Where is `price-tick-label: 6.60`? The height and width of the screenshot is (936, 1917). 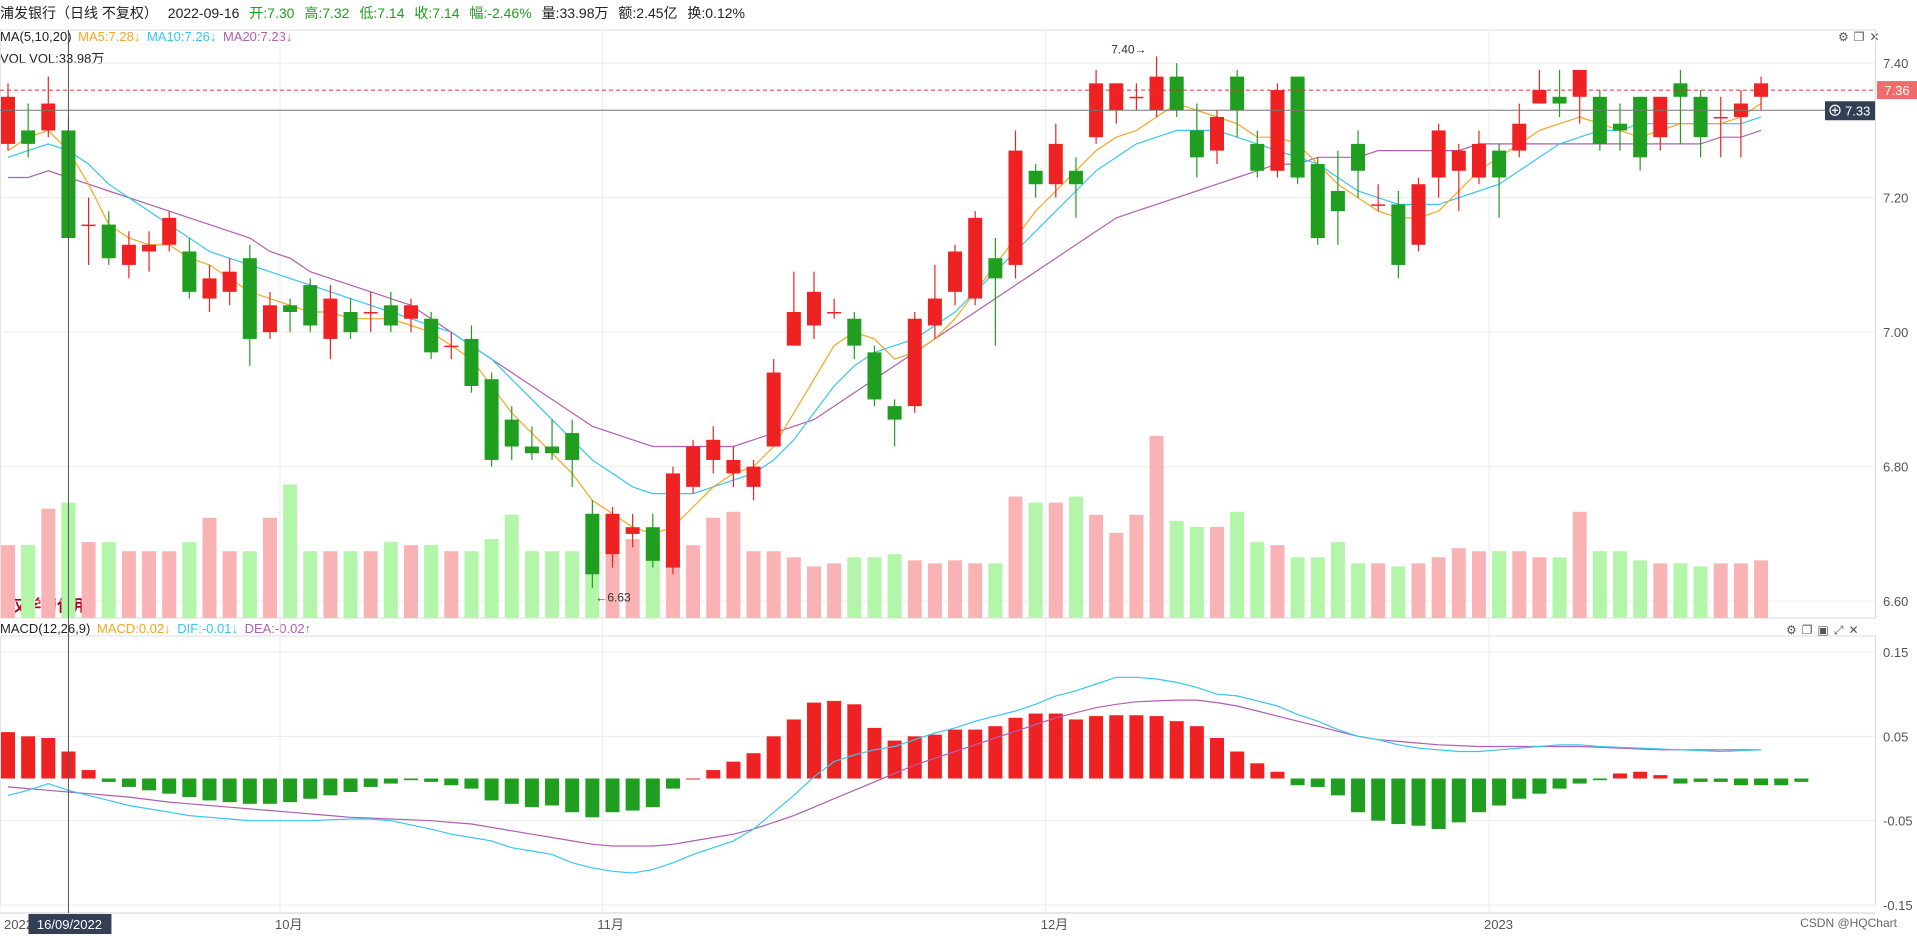 price-tick-label: 6.60 is located at coordinates (1895, 601).